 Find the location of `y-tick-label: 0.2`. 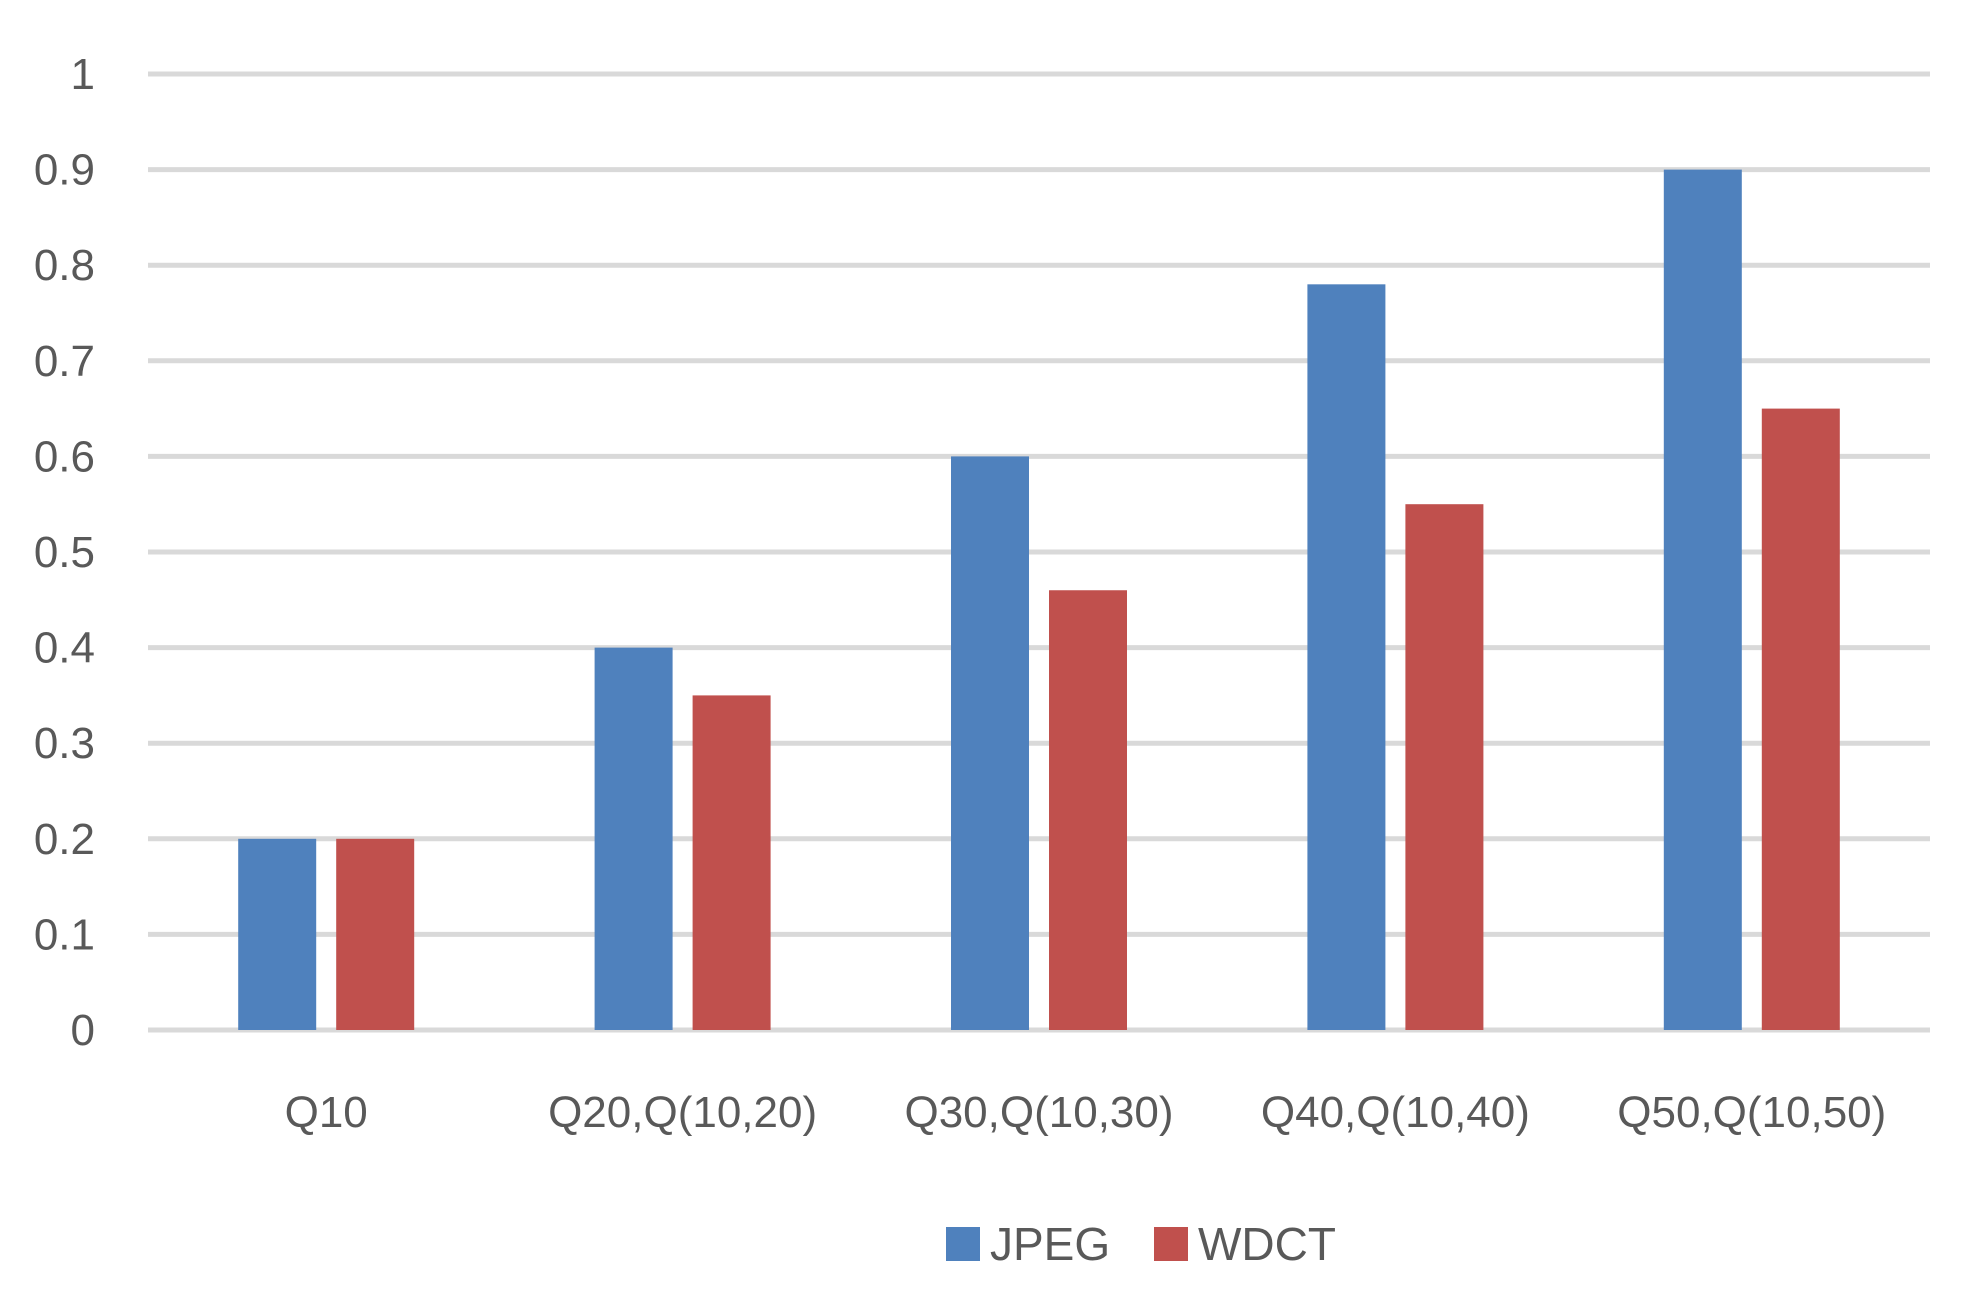

y-tick-label: 0.2 is located at coordinates (64, 839).